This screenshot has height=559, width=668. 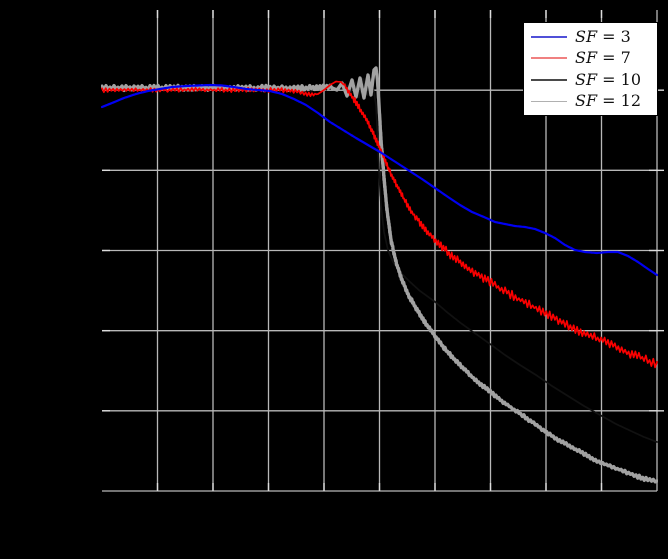 I want to click on legend-label-sf12: SF = 12, so click(x=608, y=101).